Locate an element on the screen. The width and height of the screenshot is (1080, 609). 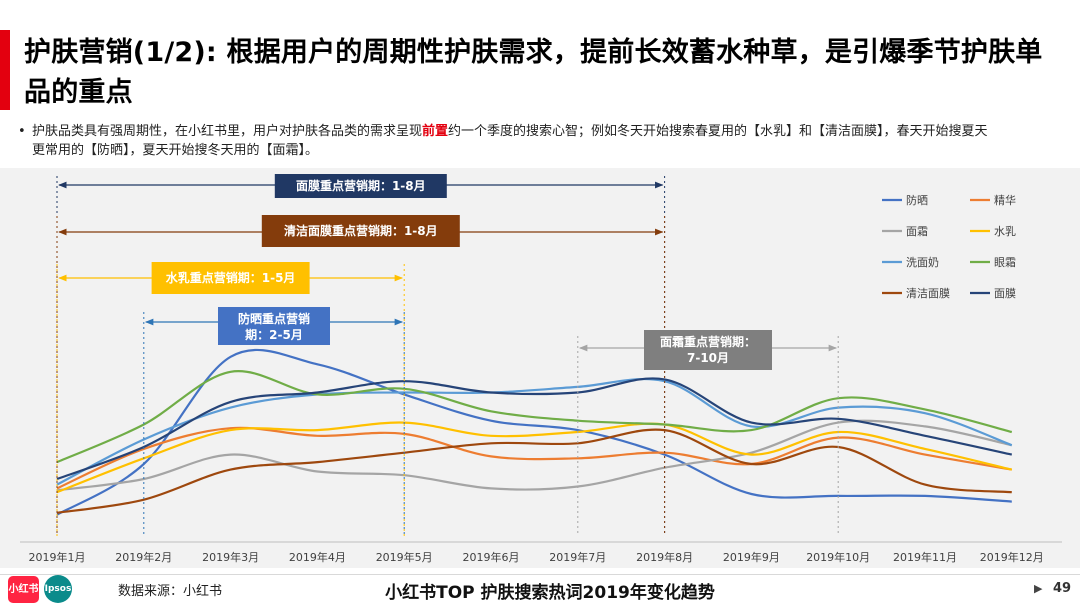
x-tick-label: 2019年11月 is located at coordinates (925, 557).